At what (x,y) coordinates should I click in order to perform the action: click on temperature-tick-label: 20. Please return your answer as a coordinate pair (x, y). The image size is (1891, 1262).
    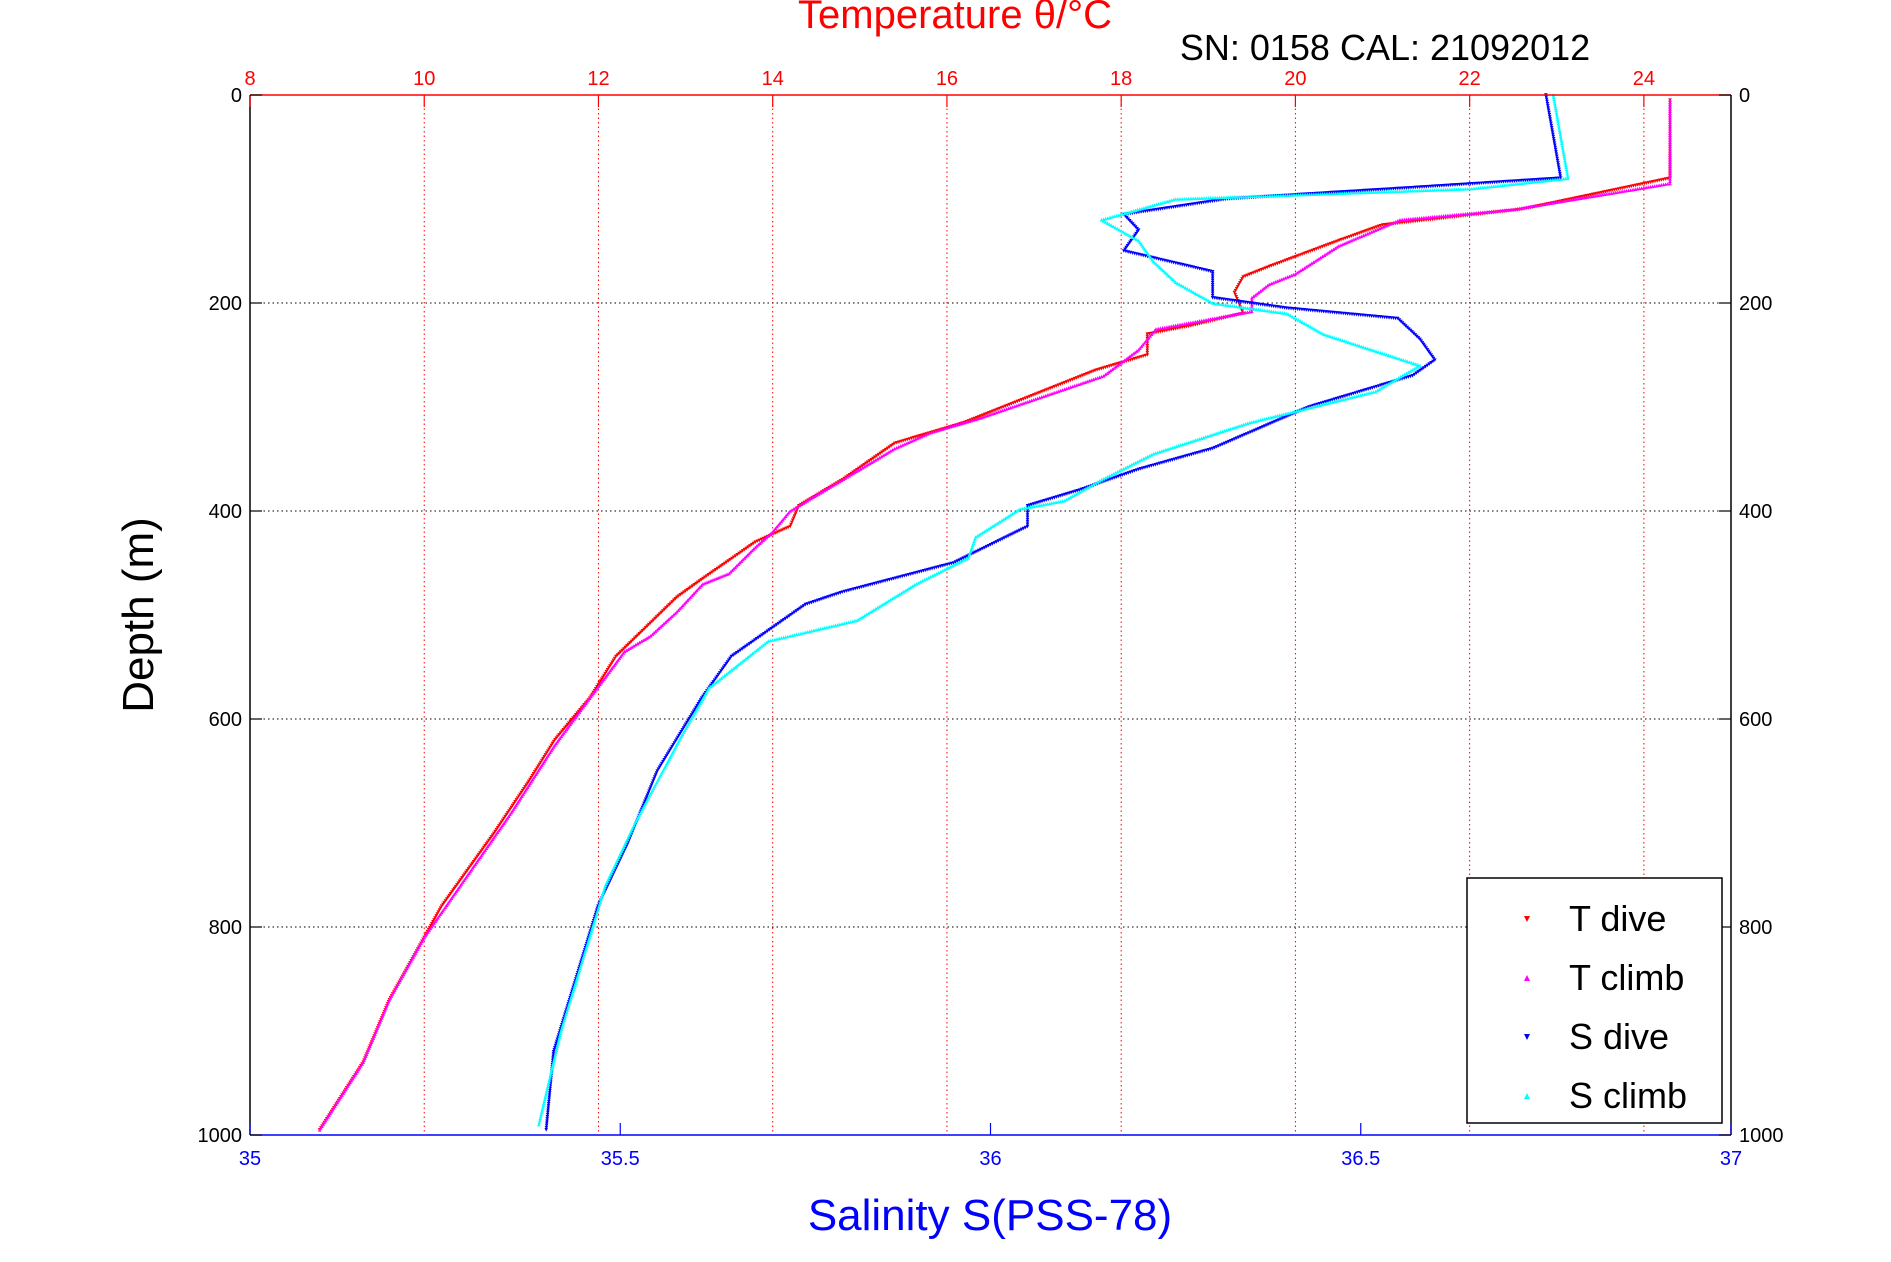
    Looking at the image, I should click on (1295, 79).